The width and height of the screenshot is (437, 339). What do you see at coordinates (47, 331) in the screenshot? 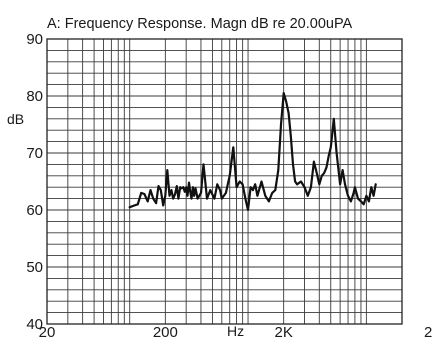
I see `x-tick-label-20: 20` at bounding box center [47, 331].